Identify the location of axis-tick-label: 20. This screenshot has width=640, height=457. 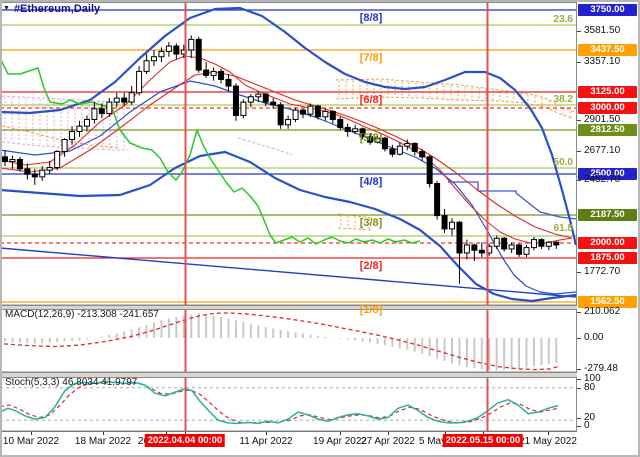
(590, 417).